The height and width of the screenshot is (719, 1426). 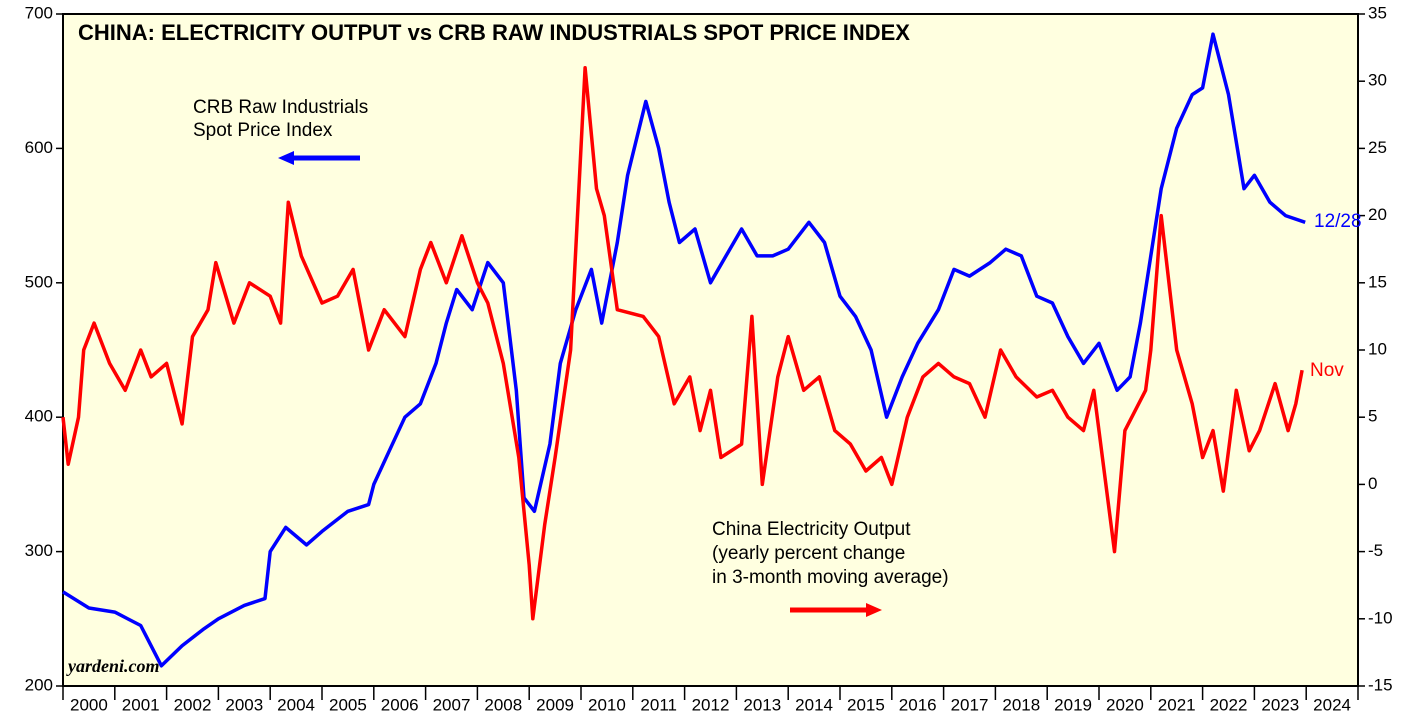 What do you see at coordinates (762, 704) in the screenshot?
I see `x-tick-label: 2013` at bounding box center [762, 704].